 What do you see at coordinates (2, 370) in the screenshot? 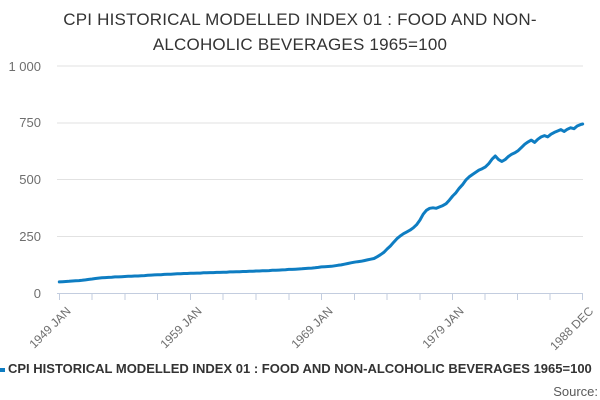
I see `legend-line-marker-icon` at bounding box center [2, 370].